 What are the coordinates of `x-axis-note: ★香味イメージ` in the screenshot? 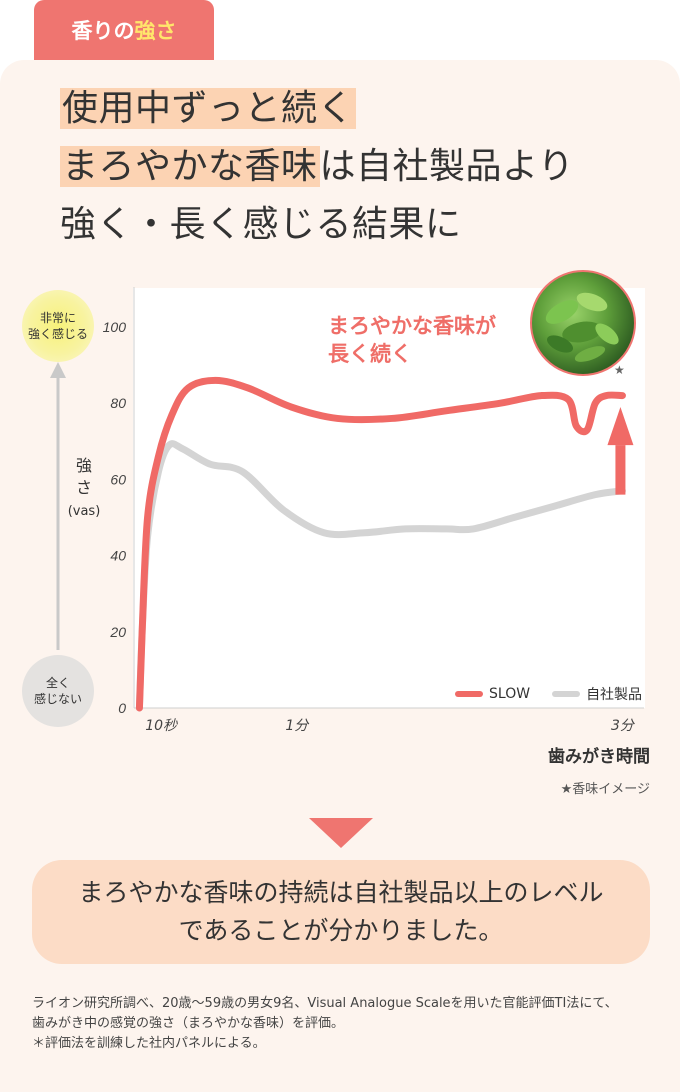 It's located at (605, 789).